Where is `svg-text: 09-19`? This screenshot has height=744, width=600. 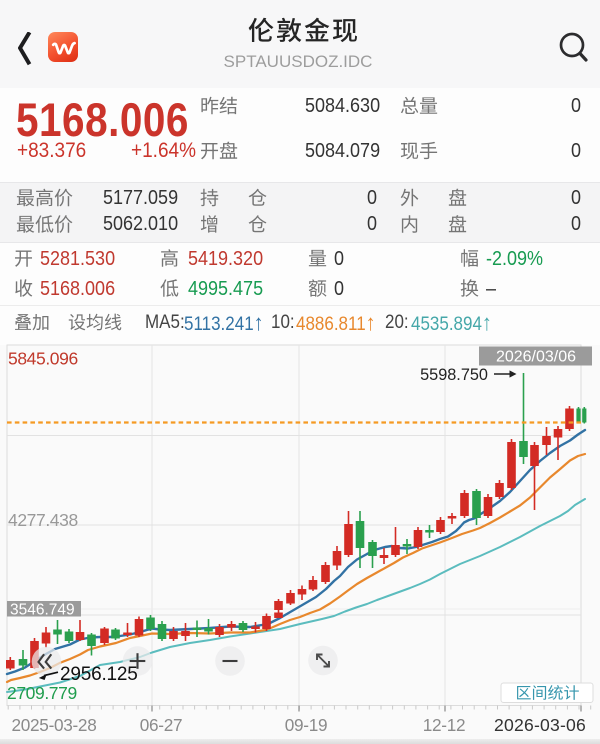
svg-text: 09-19 is located at coordinates (306, 725).